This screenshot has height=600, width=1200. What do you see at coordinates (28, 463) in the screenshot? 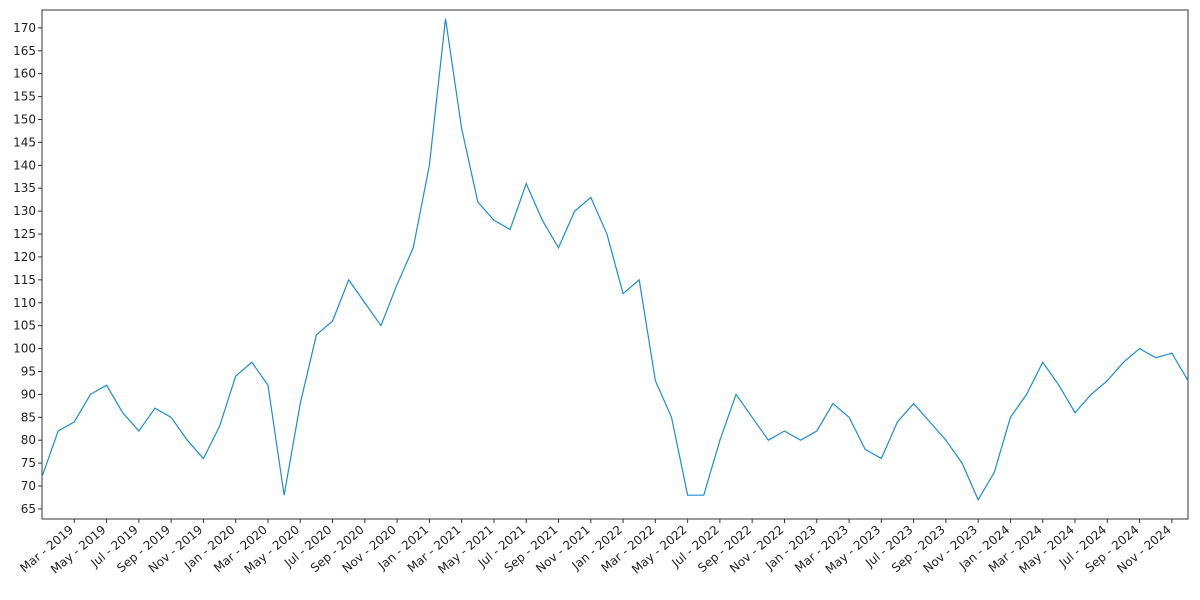
I see `y-tick-label: 75` at bounding box center [28, 463].